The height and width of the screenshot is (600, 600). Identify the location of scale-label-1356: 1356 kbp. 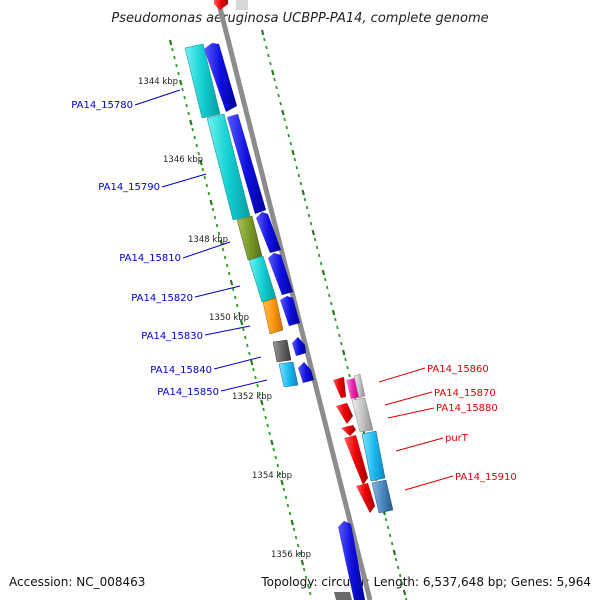
(291, 555).